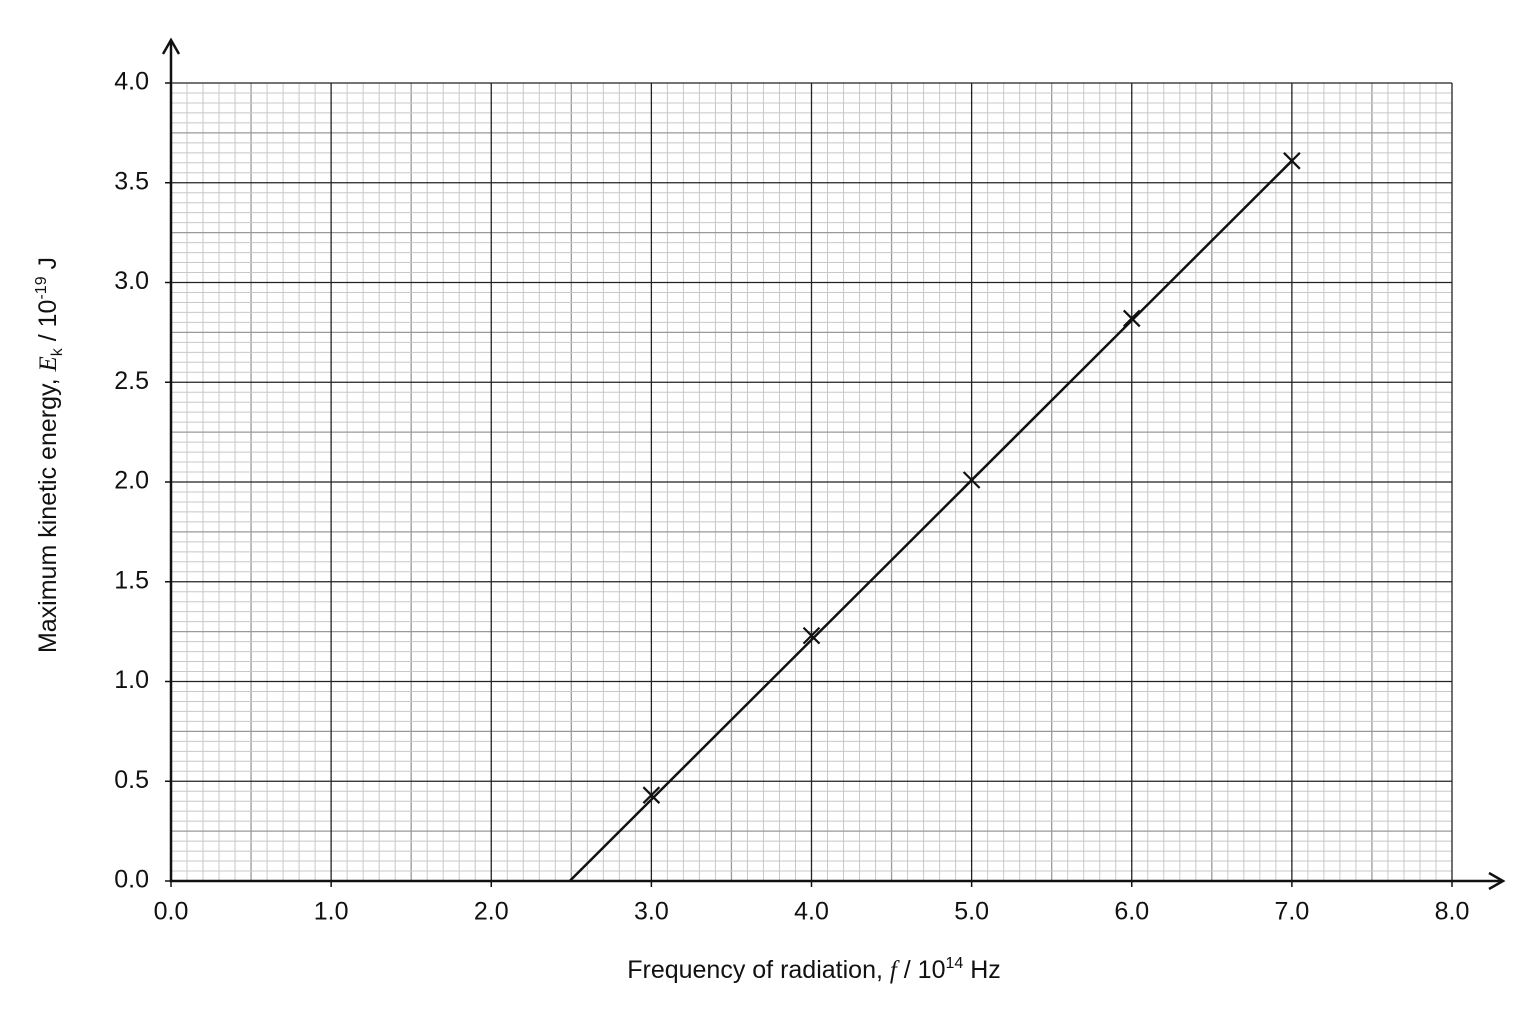  Describe the element at coordinates (48, 364) in the screenshot. I see `y-label-symbol: E` at that location.